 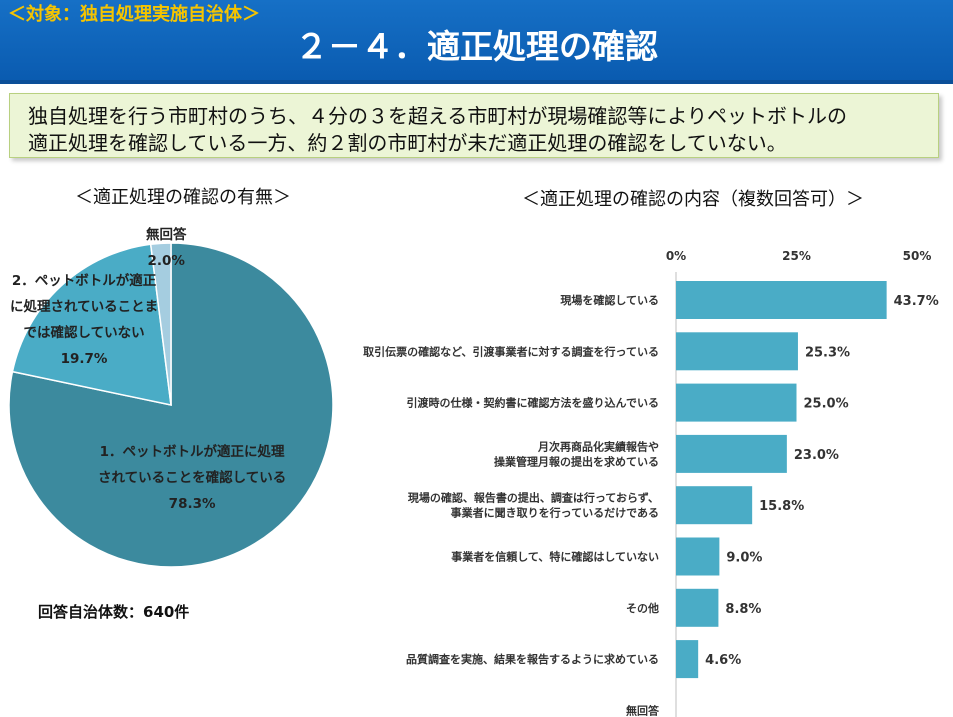 What do you see at coordinates (676, 256) in the screenshot?
I see `x-tick-label: 0%` at bounding box center [676, 256].